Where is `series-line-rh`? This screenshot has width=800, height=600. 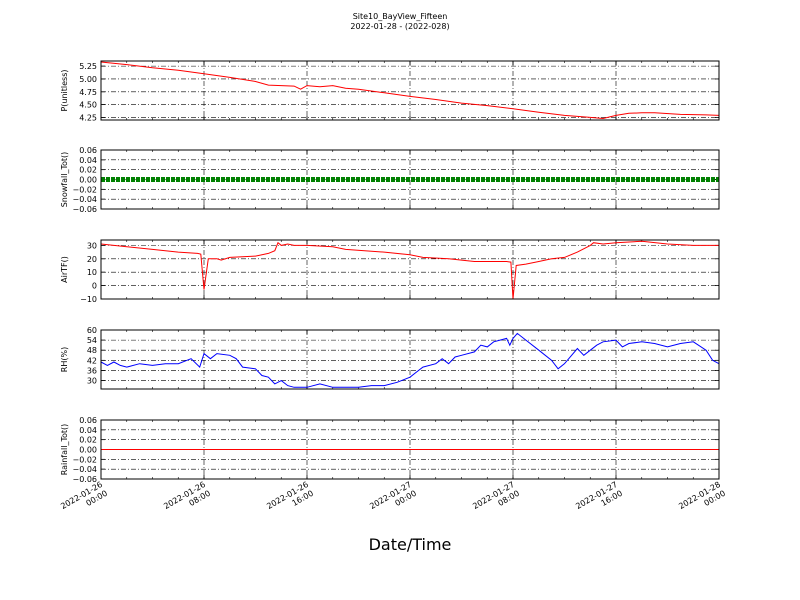 series-line-rh is located at coordinates (410, 360).